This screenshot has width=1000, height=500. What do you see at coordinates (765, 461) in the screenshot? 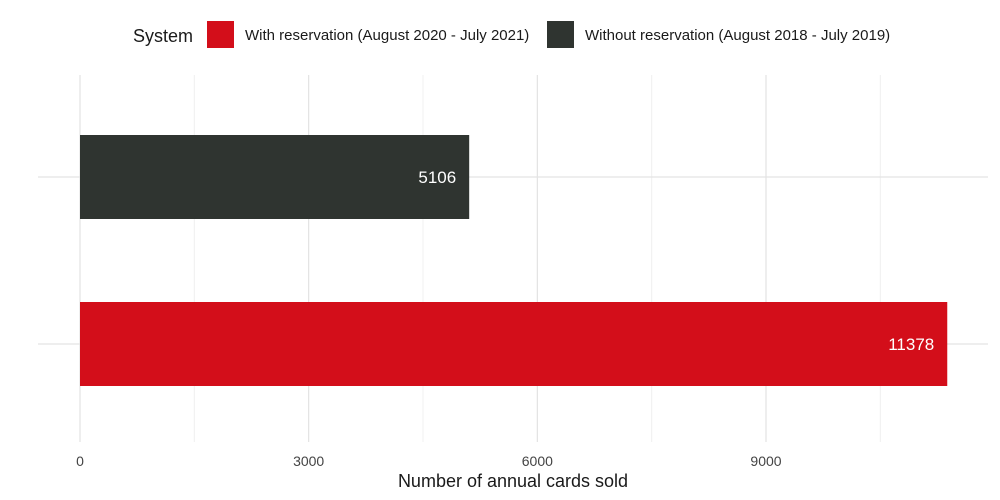
I see `x-tick-label: 9000` at bounding box center [765, 461].